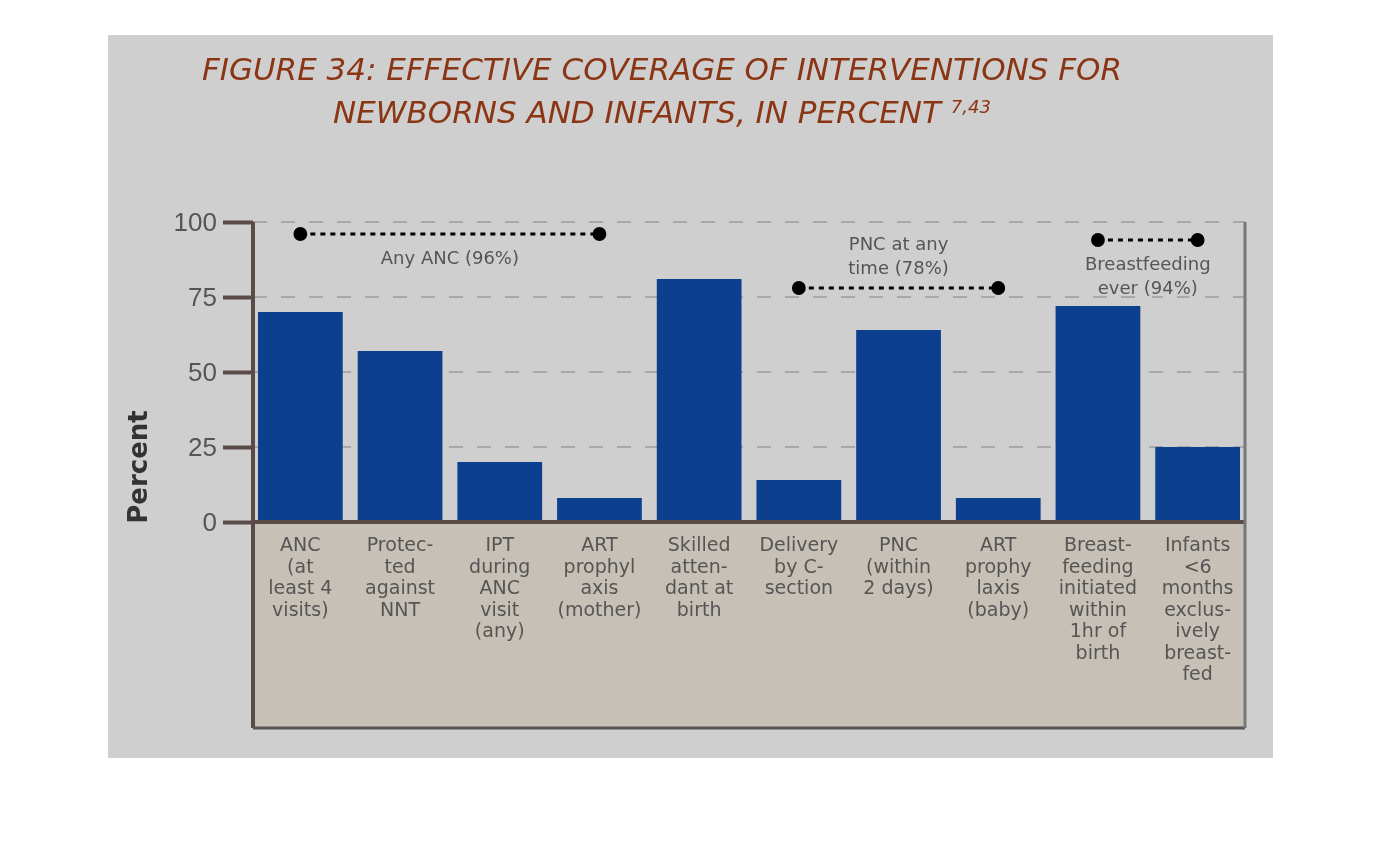  I want to click on x-tick-label: Skilled atten- dant at birth, so click(699, 576).